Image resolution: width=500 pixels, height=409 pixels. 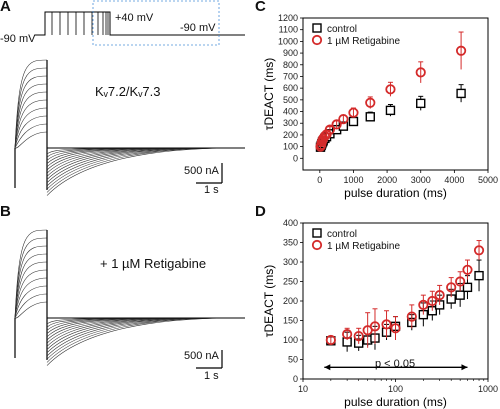 What do you see at coordinates (387, 180) in the screenshot?
I see `x-tick-label: 2000` at bounding box center [387, 180].